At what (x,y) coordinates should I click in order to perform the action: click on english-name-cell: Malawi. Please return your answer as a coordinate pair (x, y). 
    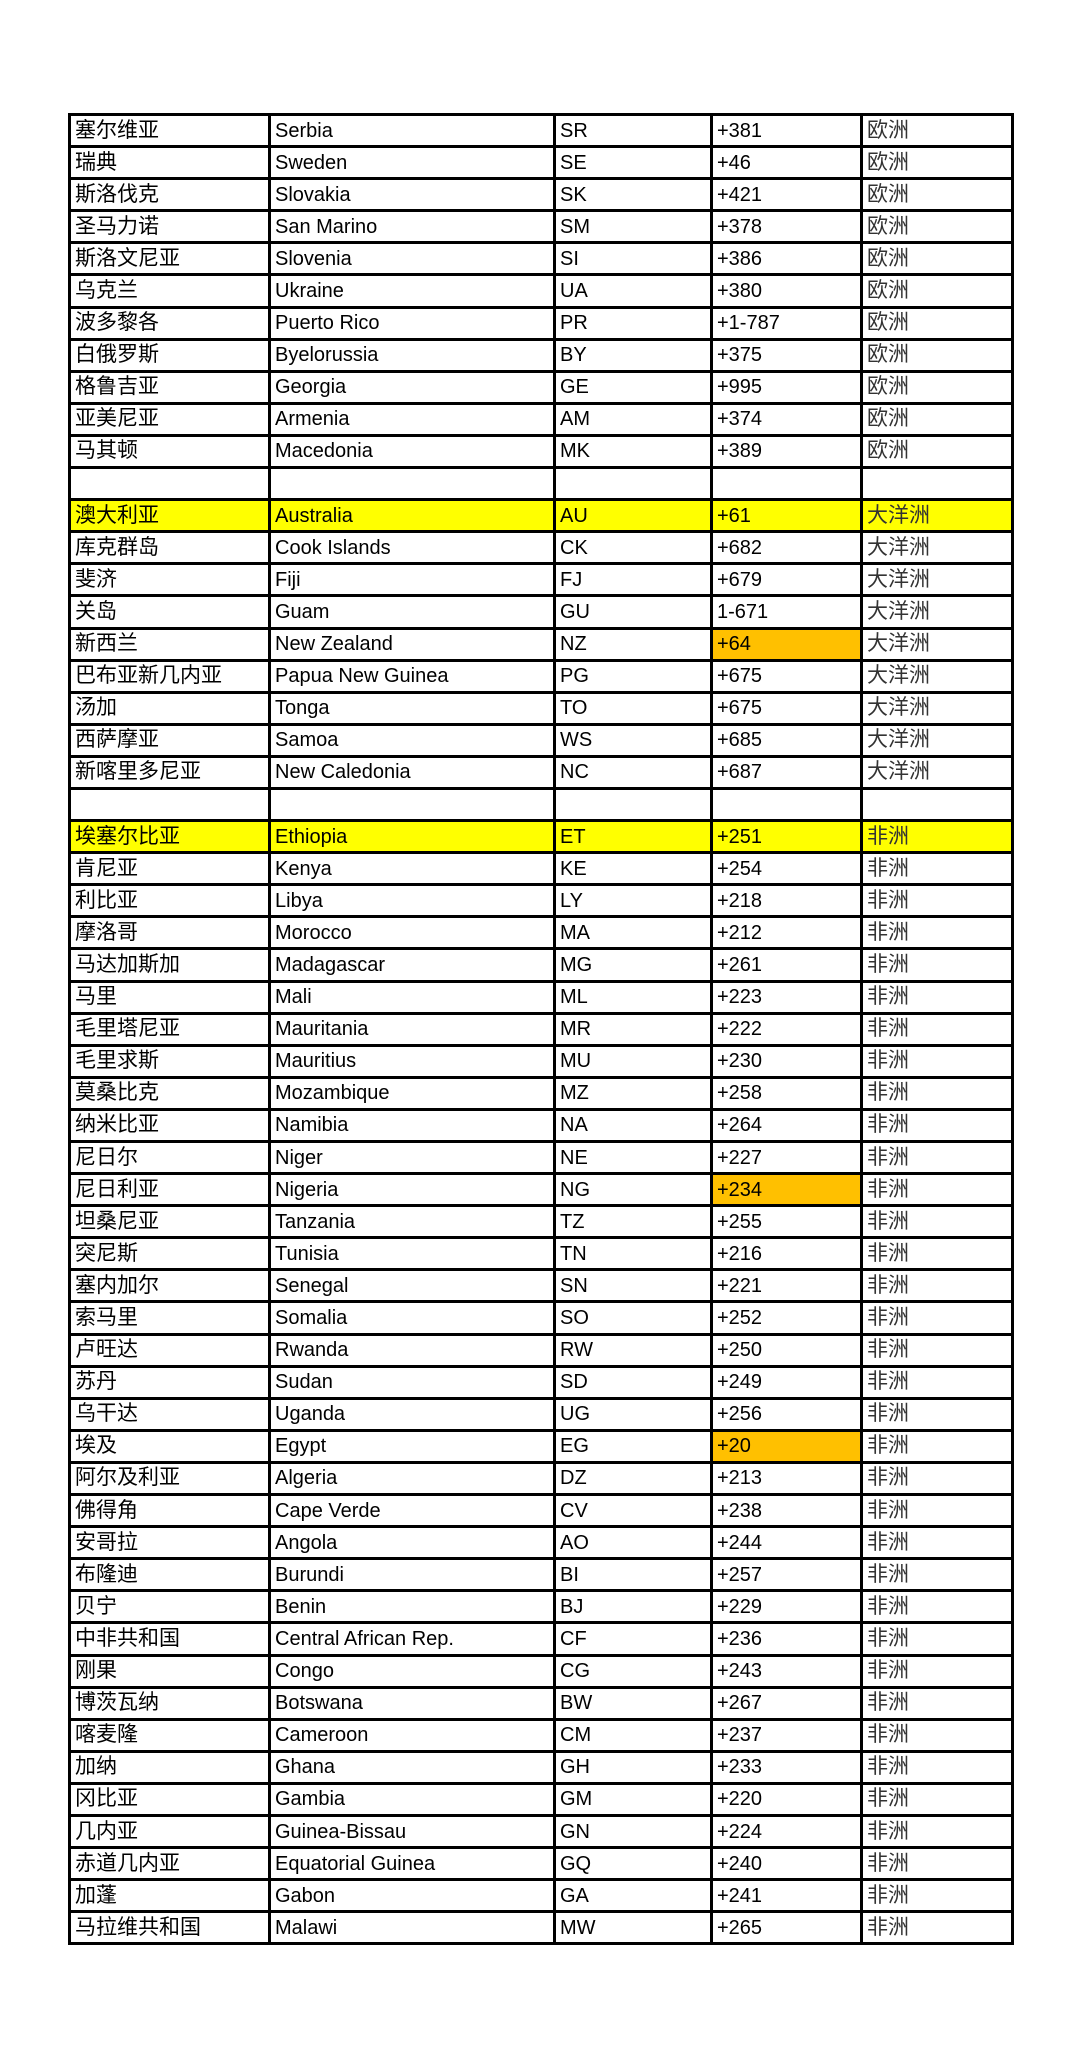
    Looking at the image, I should click on (412, 1928).